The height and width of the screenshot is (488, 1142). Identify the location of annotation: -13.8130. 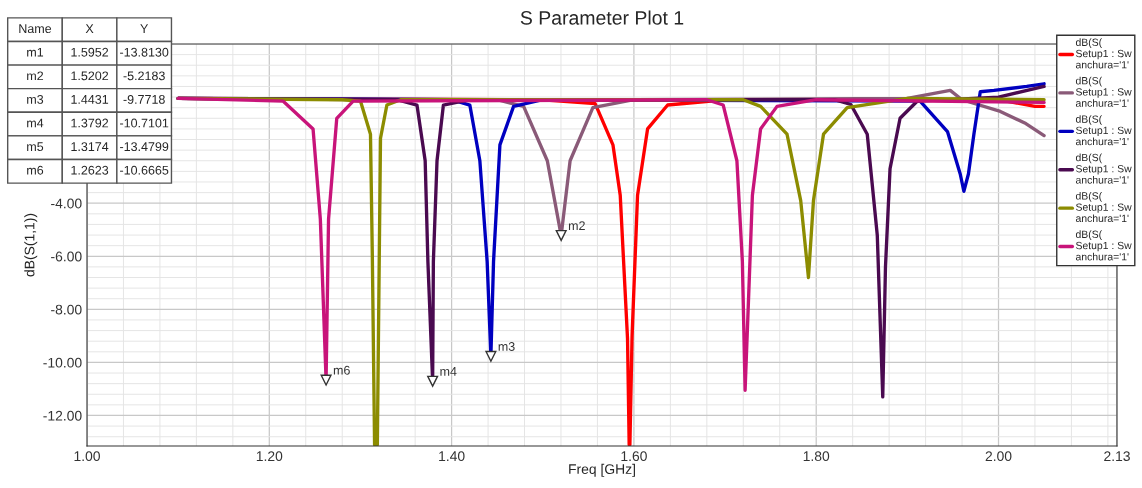
(144, 52).